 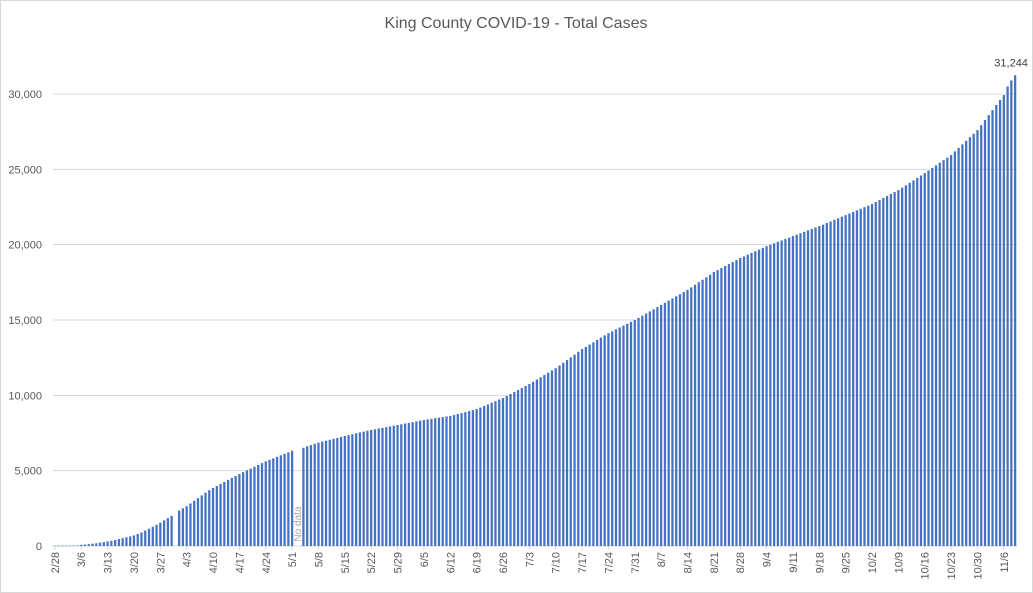 What do you see at coordinates (161, 562) in the screenshot?
I see `x-tick-label: 3/27` at bounding box center [161, 562].